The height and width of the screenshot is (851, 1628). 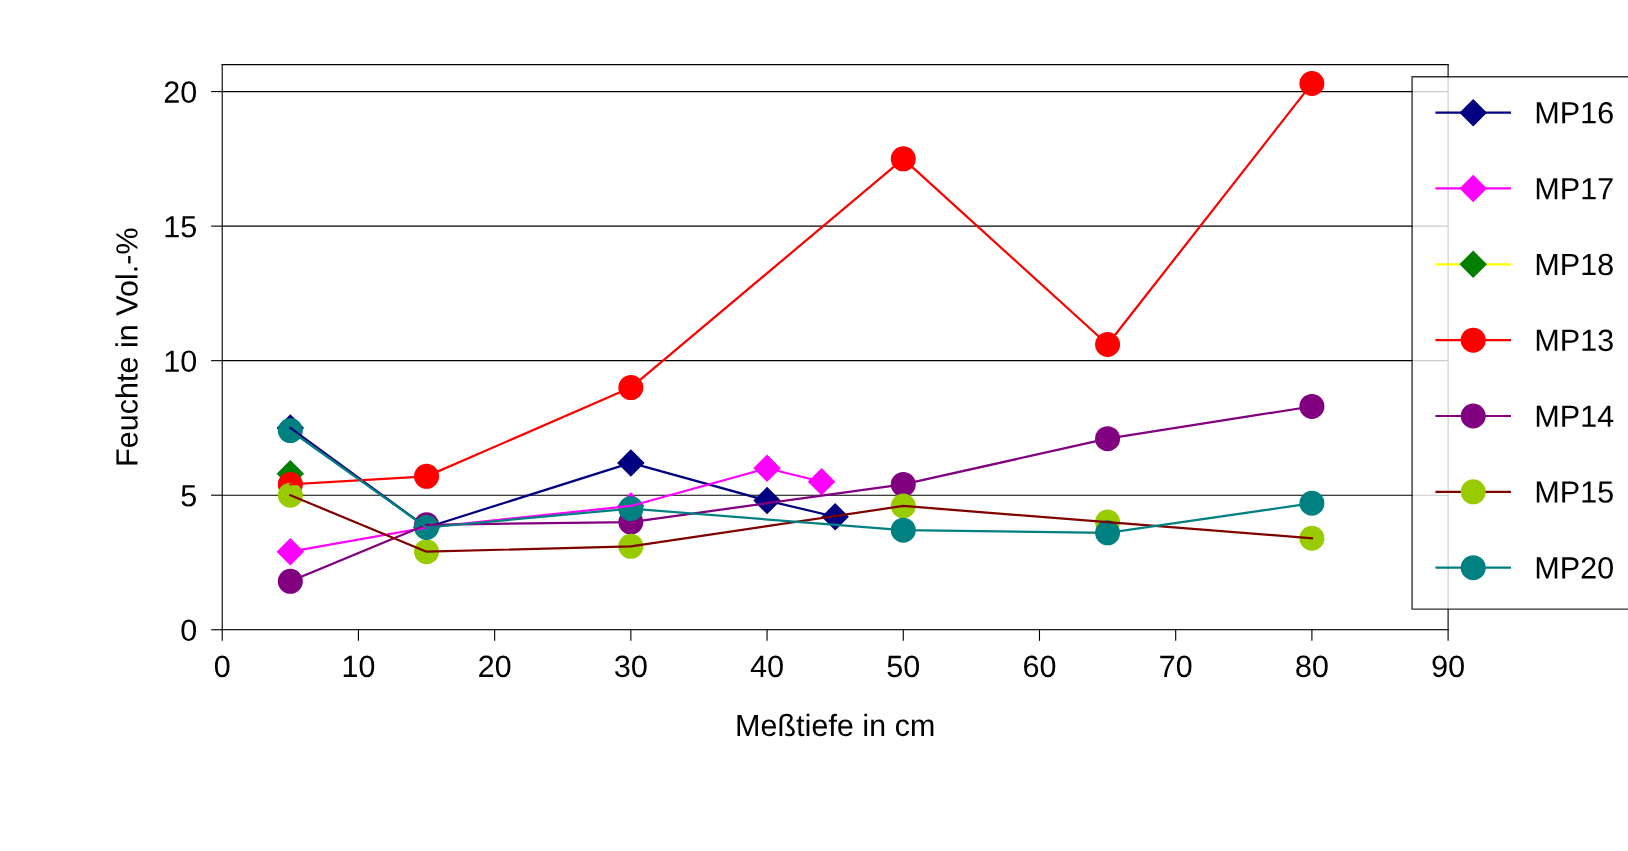 What do you see at coordinates (766, 666) in the screenshot?
I see `x-tick-label: 40` at bounding box center [766, 666].